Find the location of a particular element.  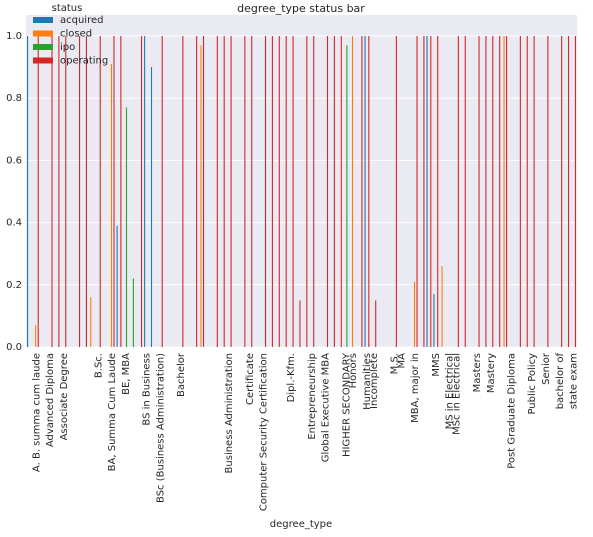

x-tick-label: state exam is located at coordinates (574, 381).